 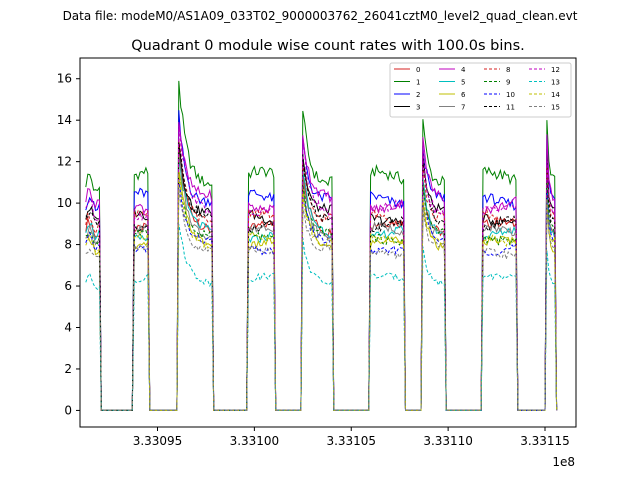 I want to click on y-axis: 0 2 4 6 8 10 12 14 16, so click(x=68, y=244).